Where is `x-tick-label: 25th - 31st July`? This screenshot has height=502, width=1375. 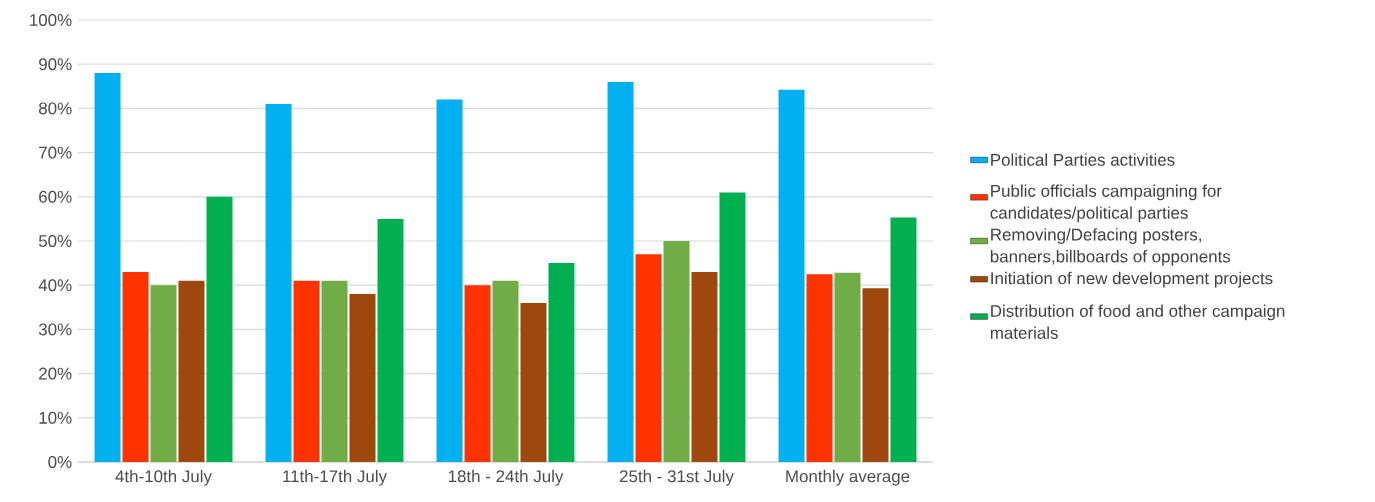 x-tick-label: 25th - 31st July is located at coordinates (676, 477).